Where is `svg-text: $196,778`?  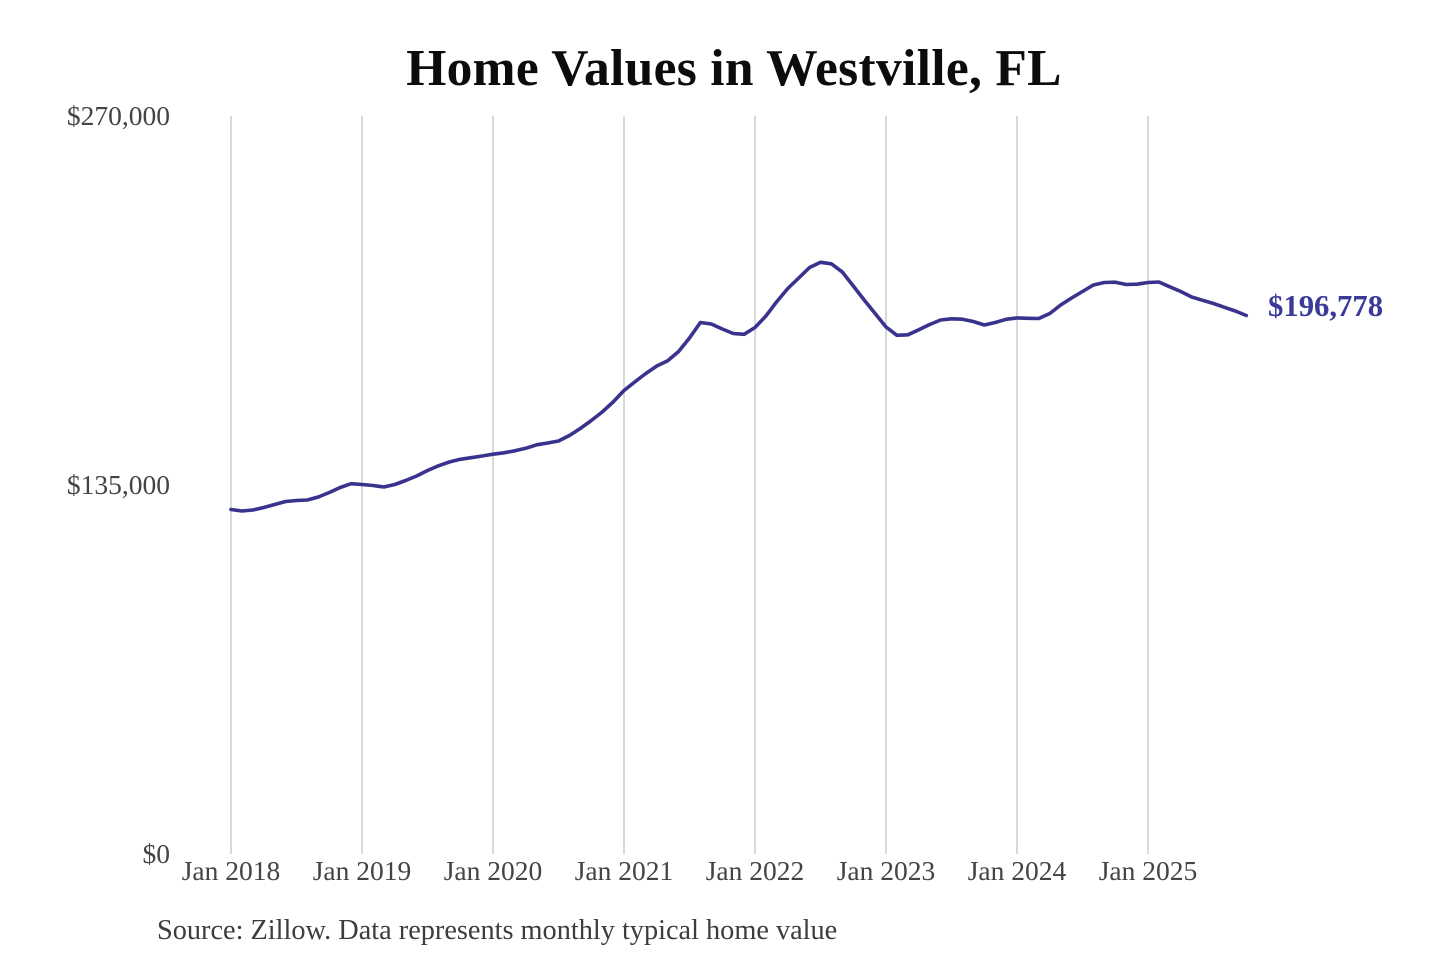
svg-text: $196,778 is located at coordinates (1325, 306).